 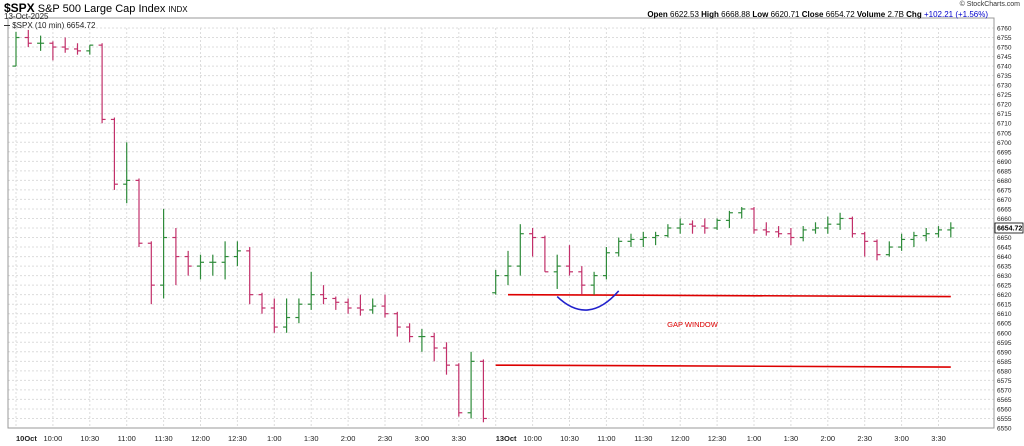 What do you see at coordinates (871, 14) in the screenshot?
I see `volume-label: Volume` at bounding box center [871, 14].